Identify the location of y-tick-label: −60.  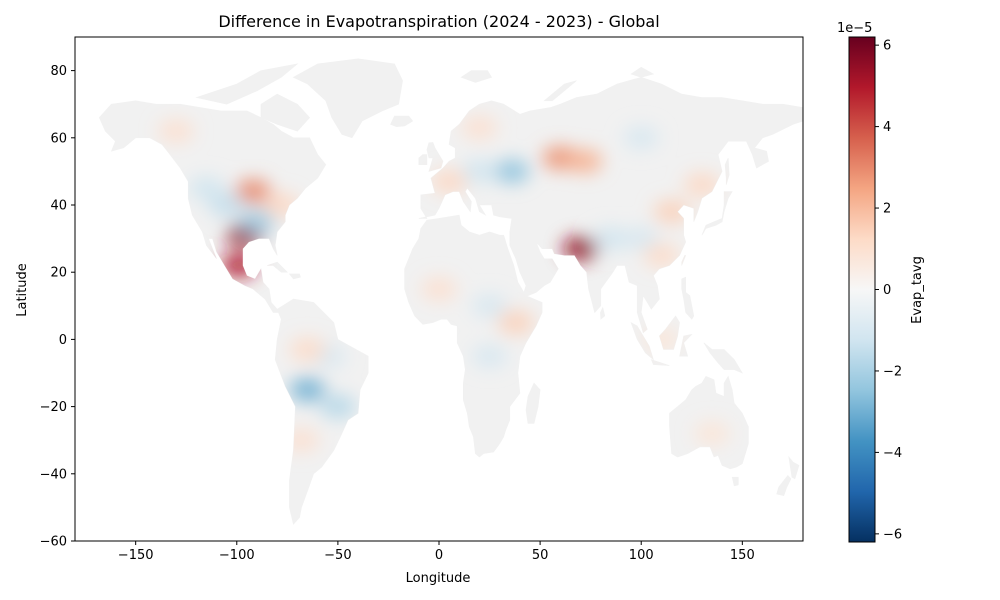
(53, 542).